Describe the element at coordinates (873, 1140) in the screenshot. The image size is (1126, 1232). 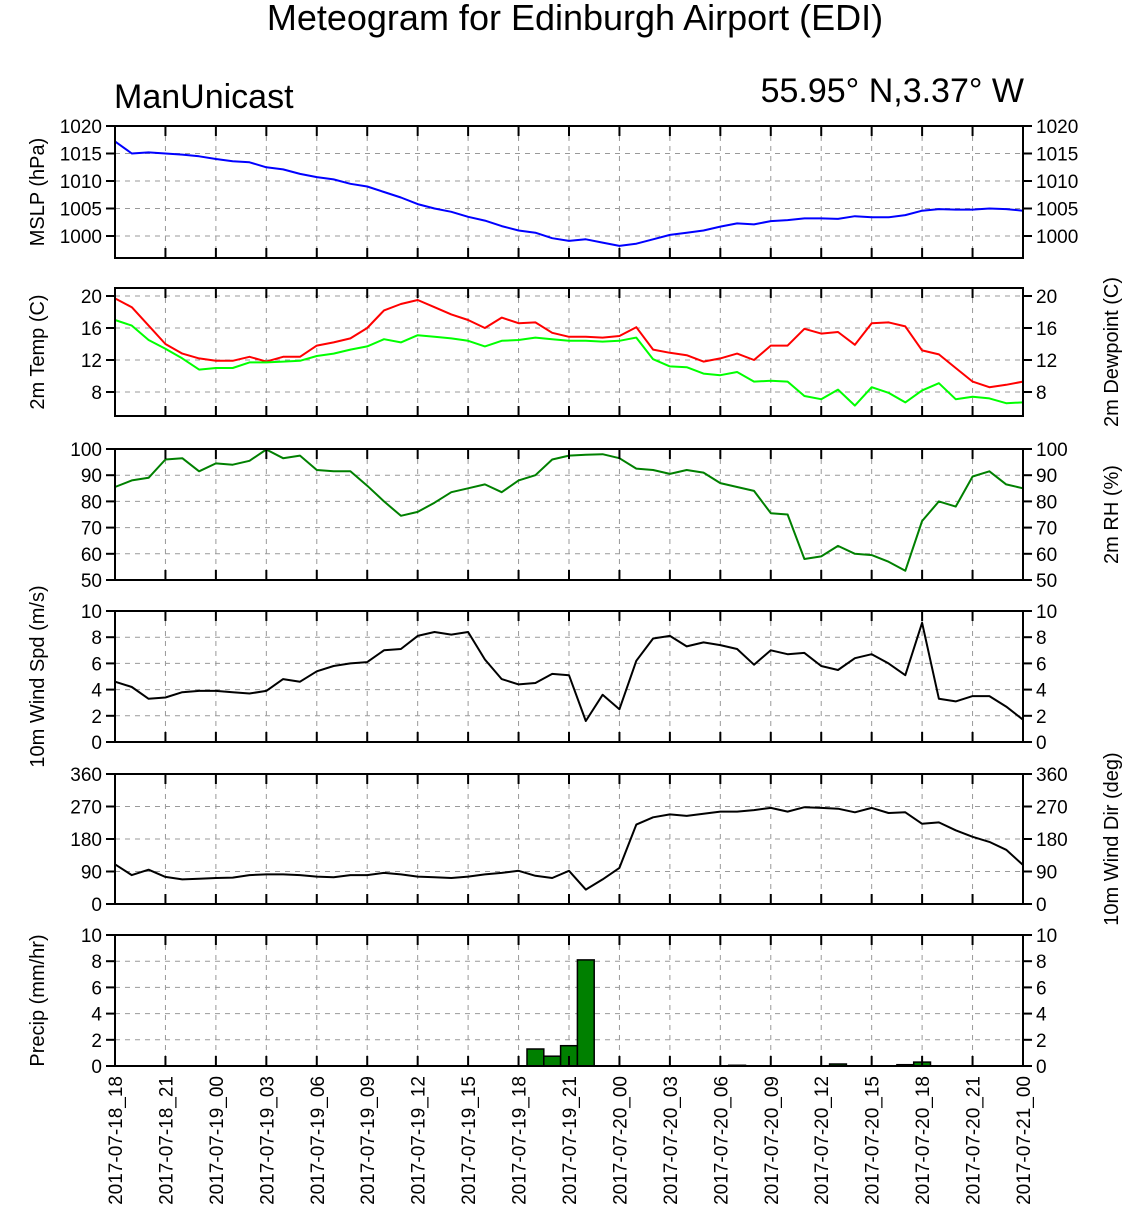
I see `x-tick-label: 2017-07-20_15` at that location.